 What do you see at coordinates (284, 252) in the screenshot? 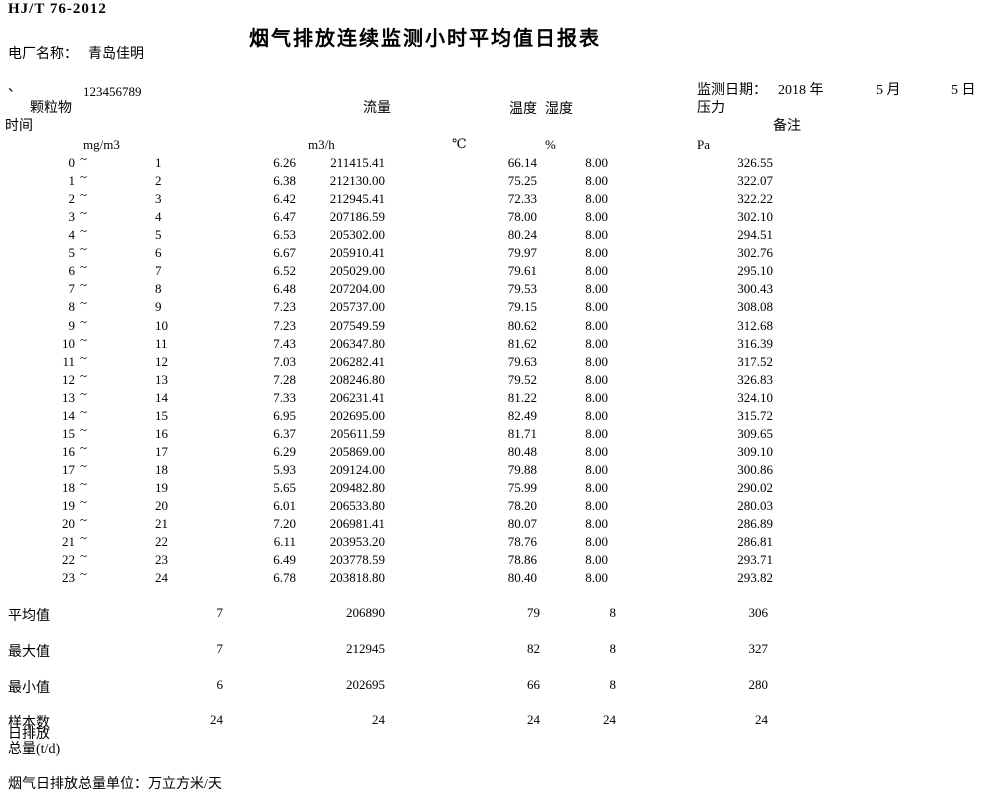
I see `particulate-value: 6.67` at bounding box center [284, 252].